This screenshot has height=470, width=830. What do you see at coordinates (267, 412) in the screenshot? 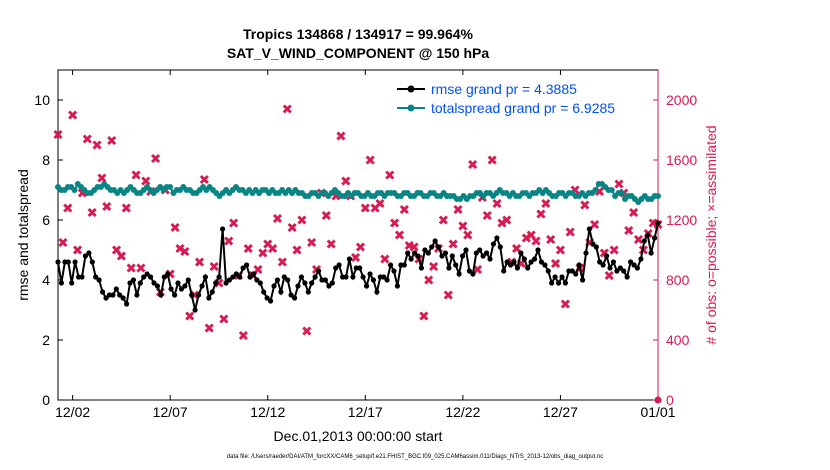
I see `x-tick-label: 12/12` at bounding box center [267, 412].